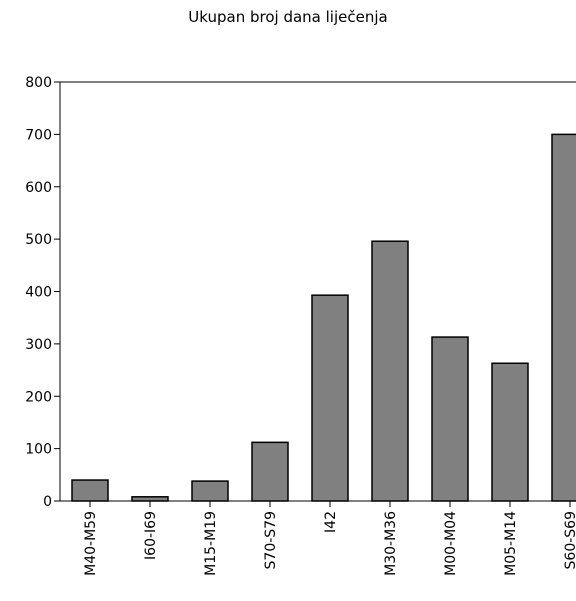 This screenshot has height=601, width=576. I want to click on y-tick-label: 300, so click(38, 345).